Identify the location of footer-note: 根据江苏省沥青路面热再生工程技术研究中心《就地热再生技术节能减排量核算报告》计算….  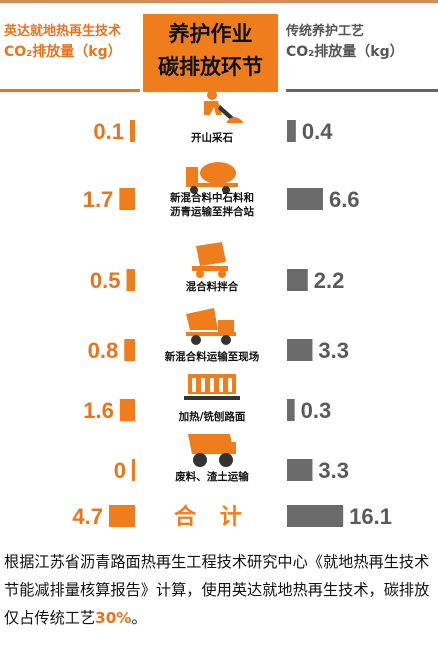
(219, 590).